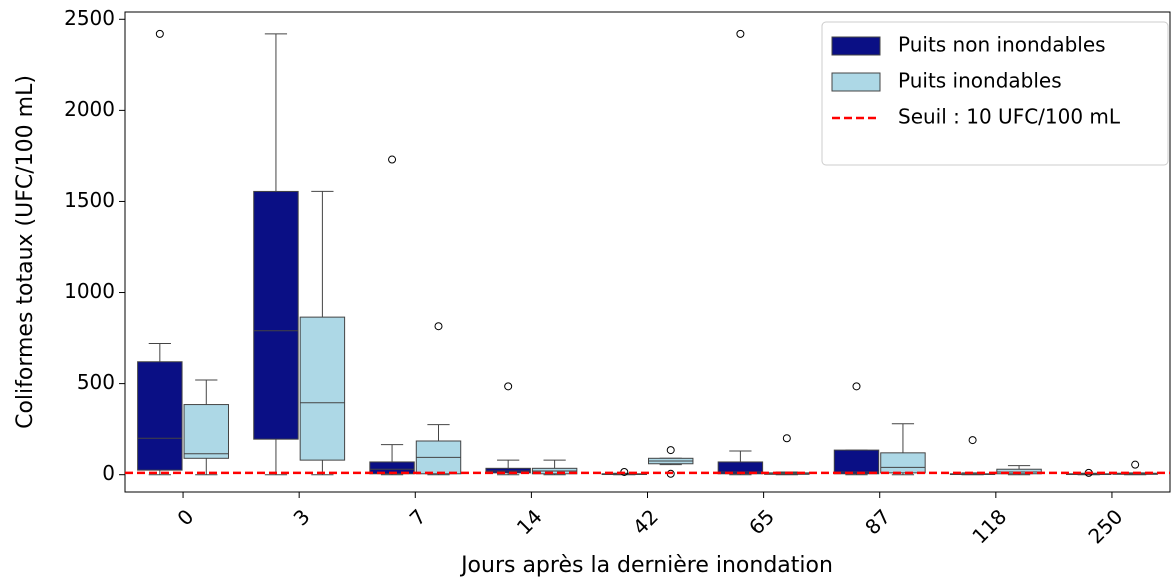 This screenshot has height=587, width=1173. What do you see at coordinates (418, 517) in the screenshot?
I see `x-tick-label: 7` at bounding box center [418, 517].